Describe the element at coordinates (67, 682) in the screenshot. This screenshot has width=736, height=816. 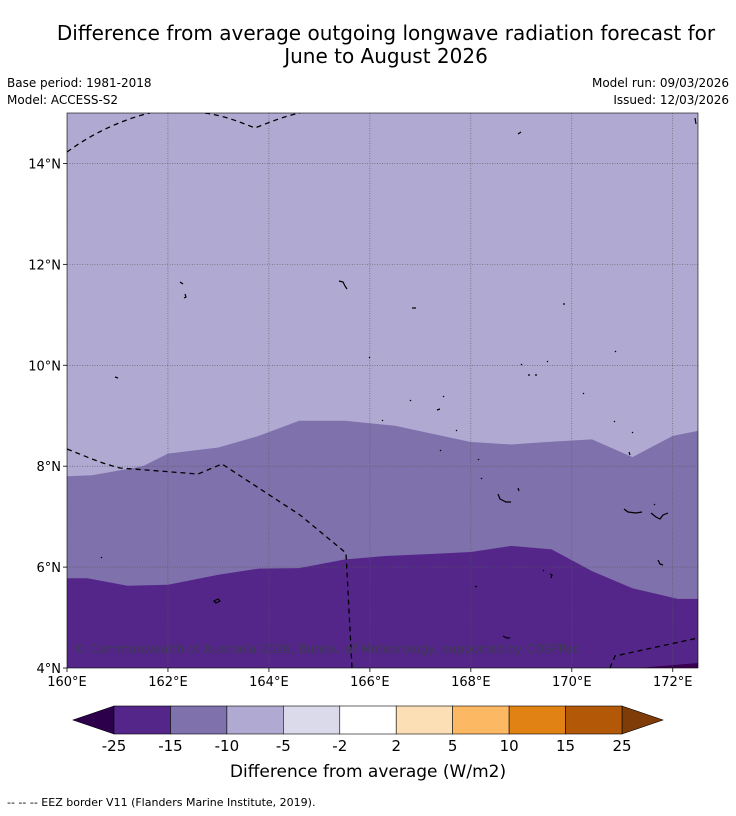
I see `x-tick-label: 160°E` at that location.